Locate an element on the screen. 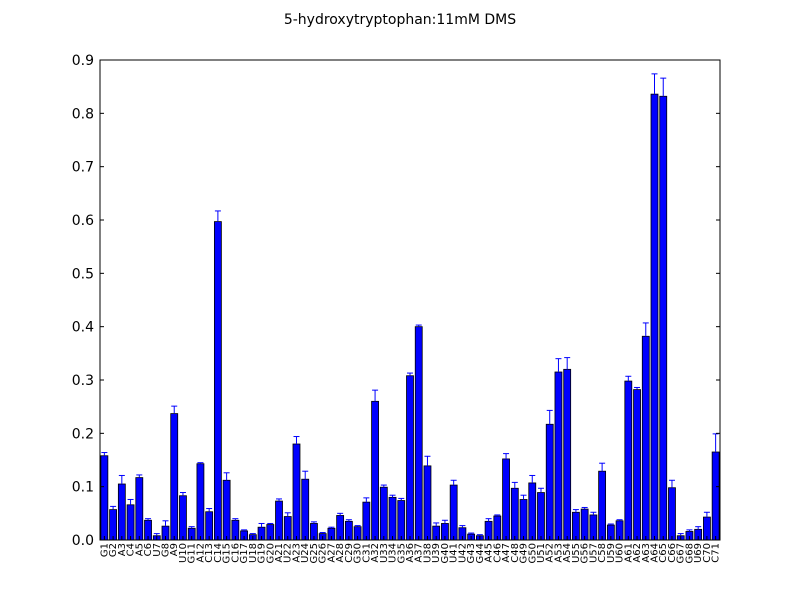  x-tick-label-C46: C46 is located at coordinates (497, 553).